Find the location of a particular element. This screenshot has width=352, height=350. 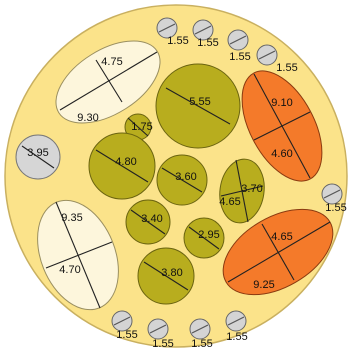

label: 3.95 is located at coordinates (37, 153).